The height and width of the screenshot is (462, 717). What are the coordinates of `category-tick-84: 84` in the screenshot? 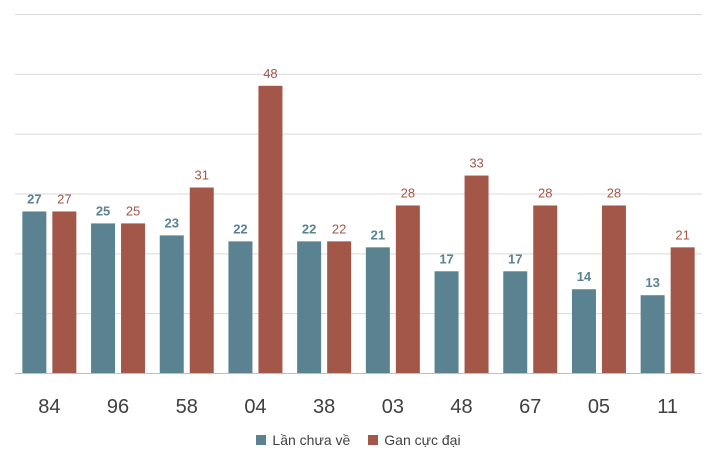 It's located at (49, 407).